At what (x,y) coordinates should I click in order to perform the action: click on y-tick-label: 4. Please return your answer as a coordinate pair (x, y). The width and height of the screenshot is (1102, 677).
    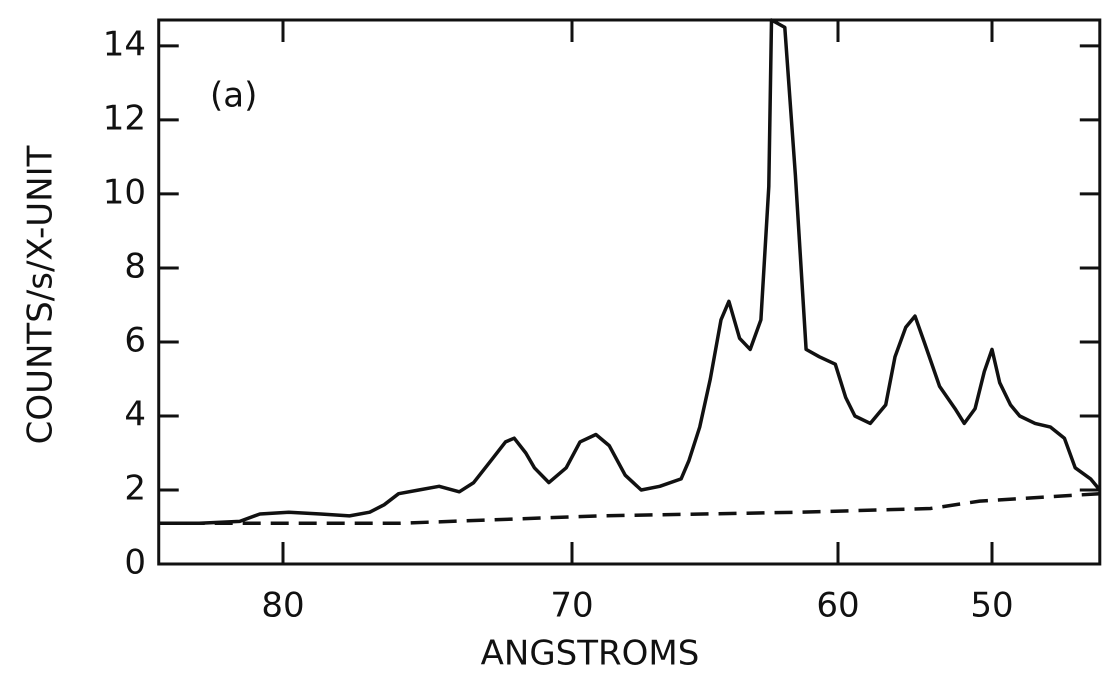
    Looking at the image, I should click on (135, 414).